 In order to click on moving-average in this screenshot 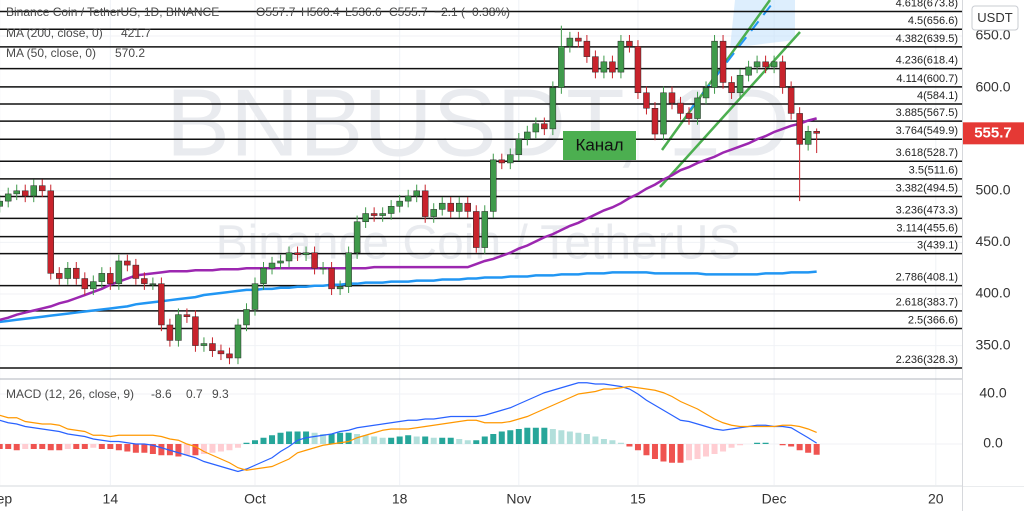, I will do `click(408, 297)`.